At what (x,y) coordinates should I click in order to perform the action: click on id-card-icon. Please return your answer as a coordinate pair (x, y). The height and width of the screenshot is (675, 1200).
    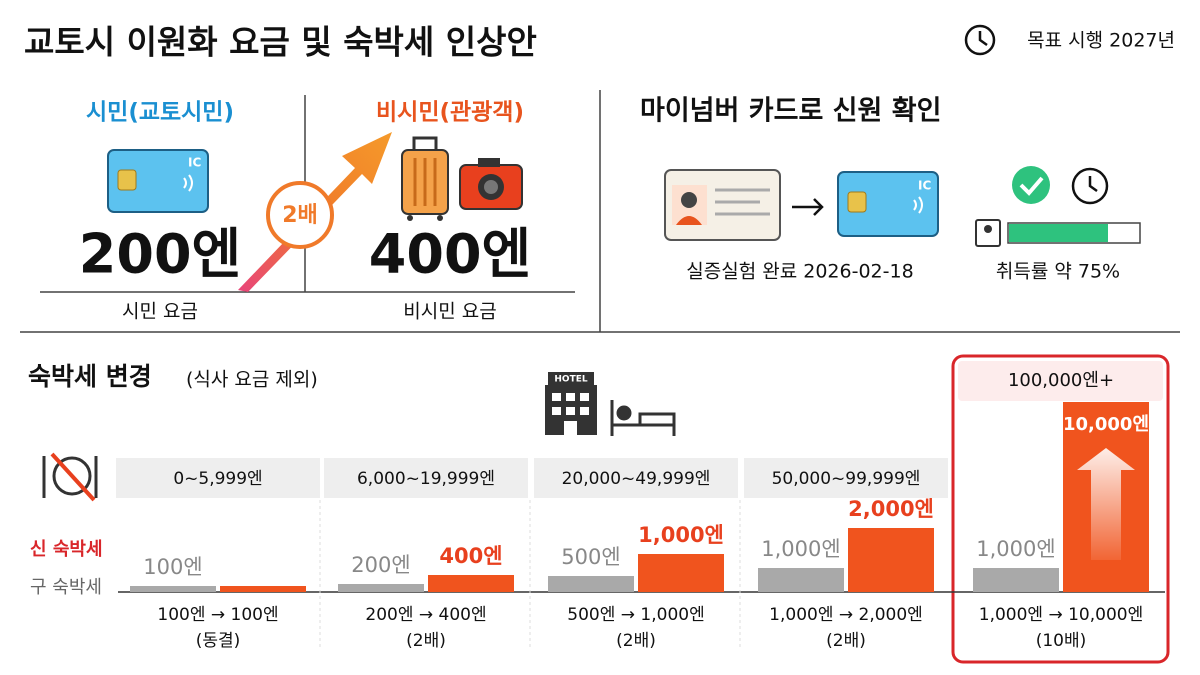
    Looking at the image, I should click on (722, 205).